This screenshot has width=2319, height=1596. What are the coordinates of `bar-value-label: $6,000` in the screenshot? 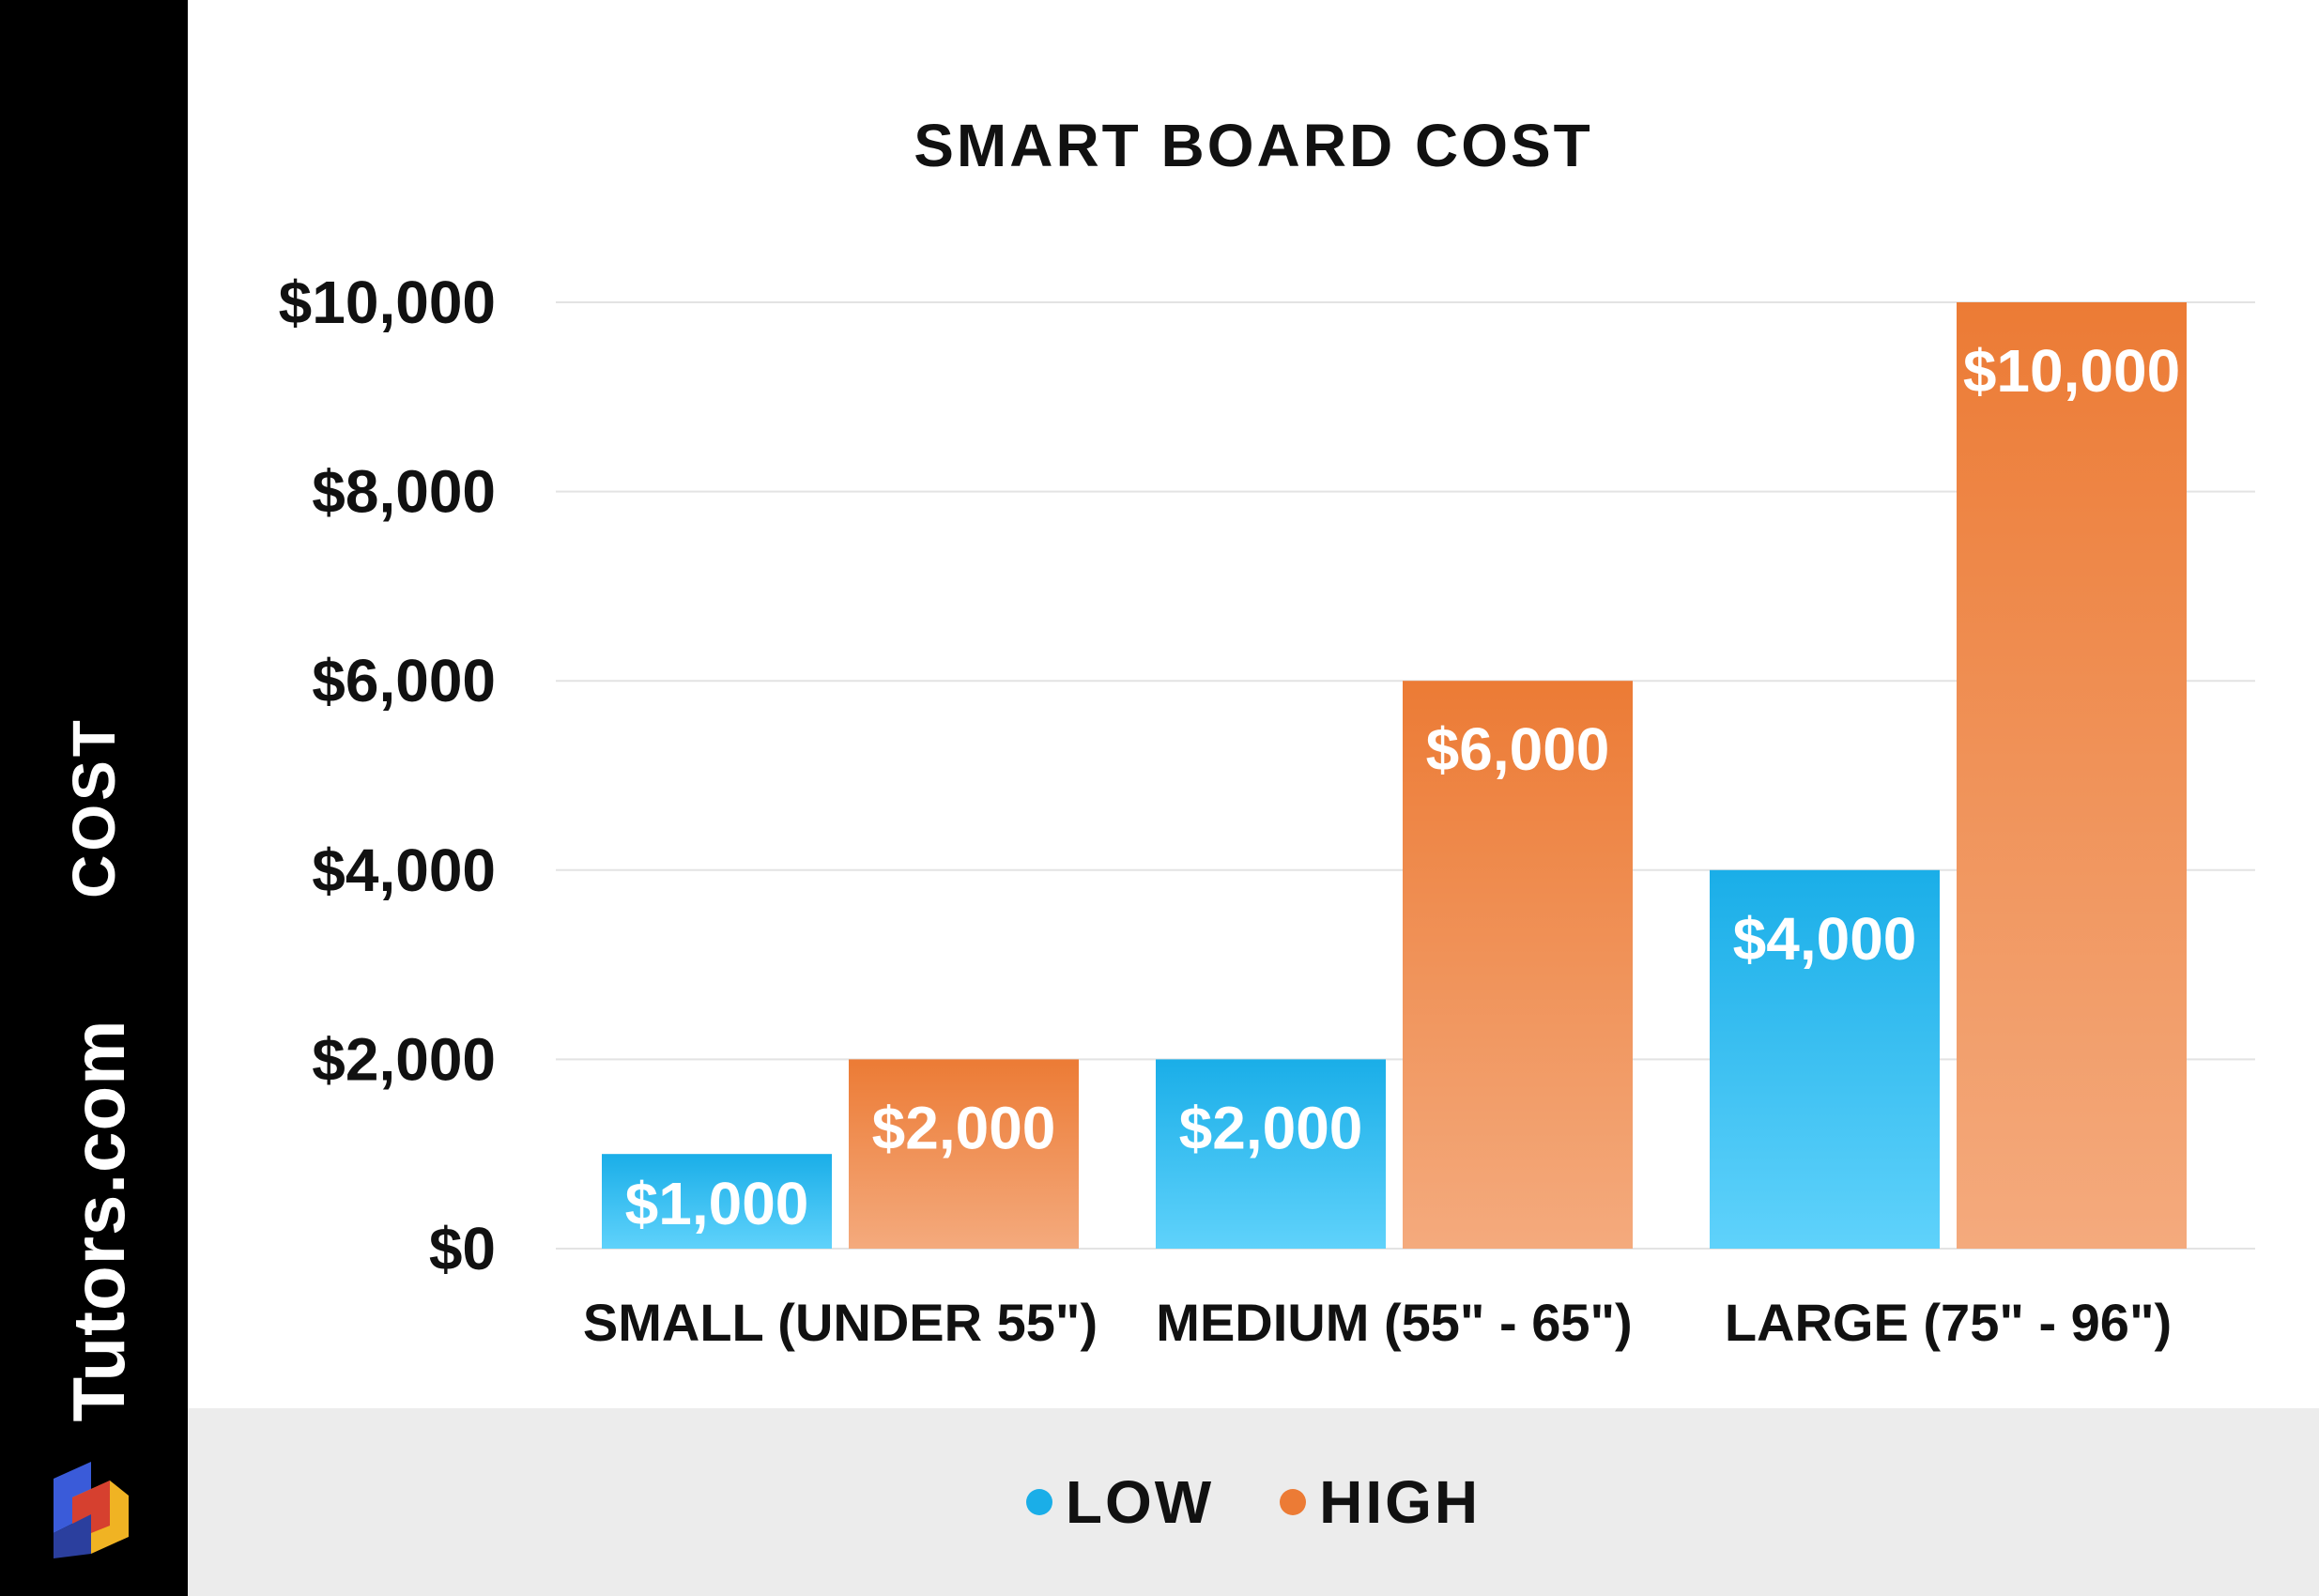 It's located at (1518, 749).